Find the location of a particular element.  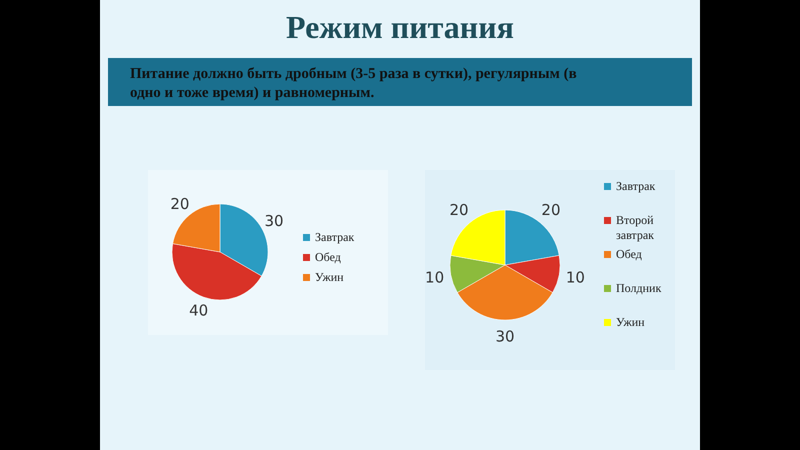

legend-label: Полдник is located at coordinates (639, 288).